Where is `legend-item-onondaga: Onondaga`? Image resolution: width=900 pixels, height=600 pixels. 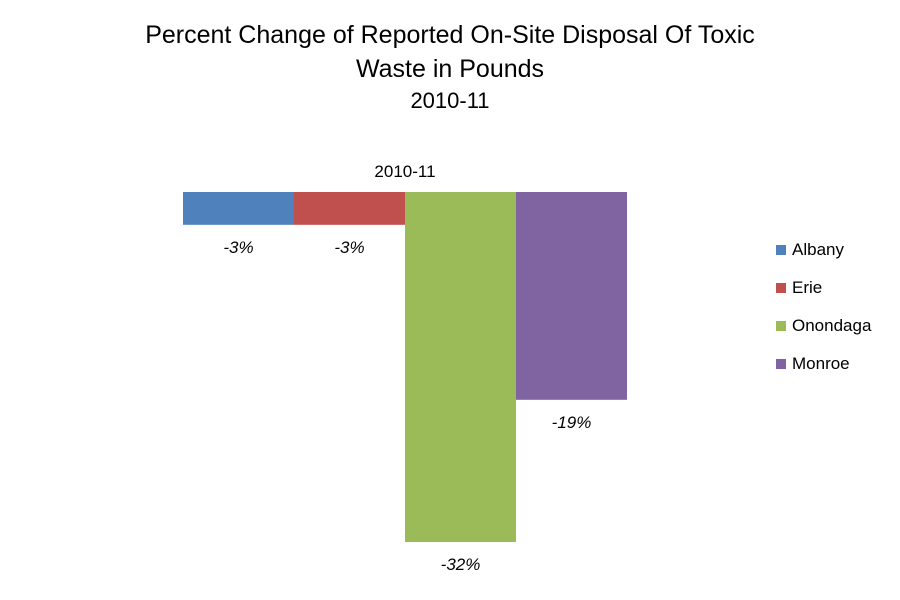
legend-item-onondaga: Onondaga is located at coordinates (823, 326).